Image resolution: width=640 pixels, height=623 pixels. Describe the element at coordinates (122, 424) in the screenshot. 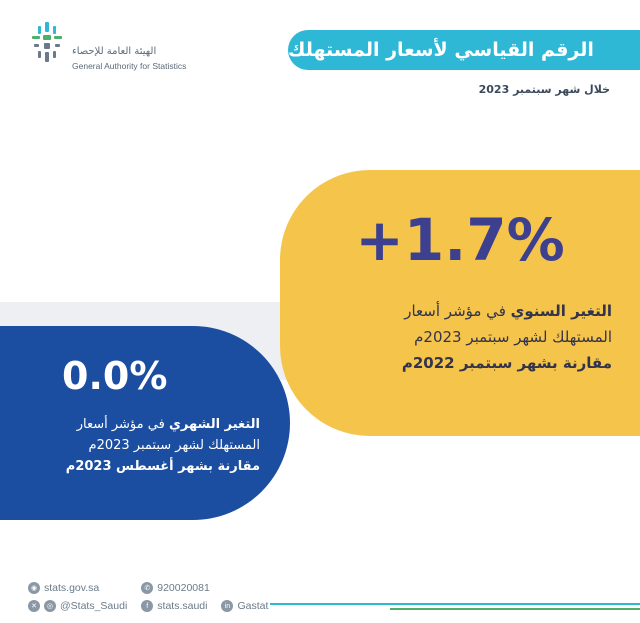

I see `monthly-change-label-rest: في مؤشر أسعار` at that location.